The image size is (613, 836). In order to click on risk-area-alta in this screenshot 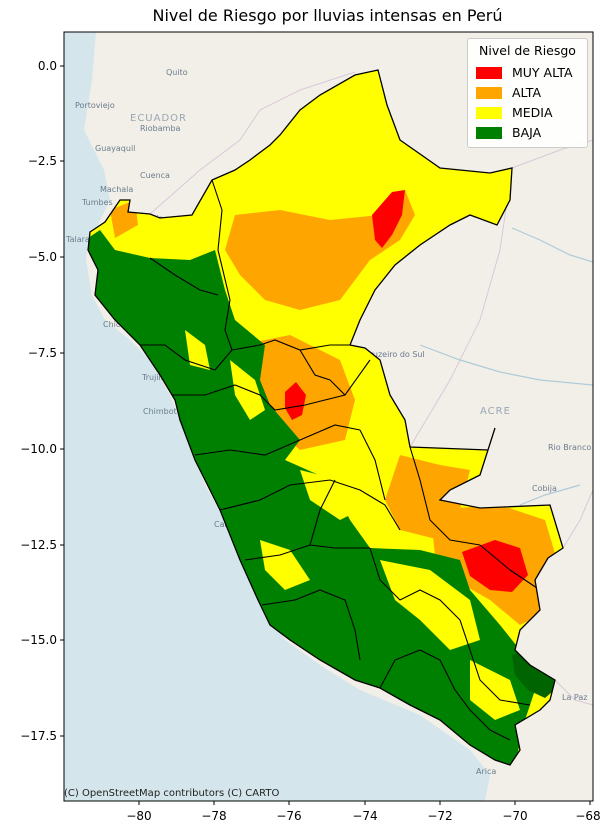, I will do `click(320, 250)`.